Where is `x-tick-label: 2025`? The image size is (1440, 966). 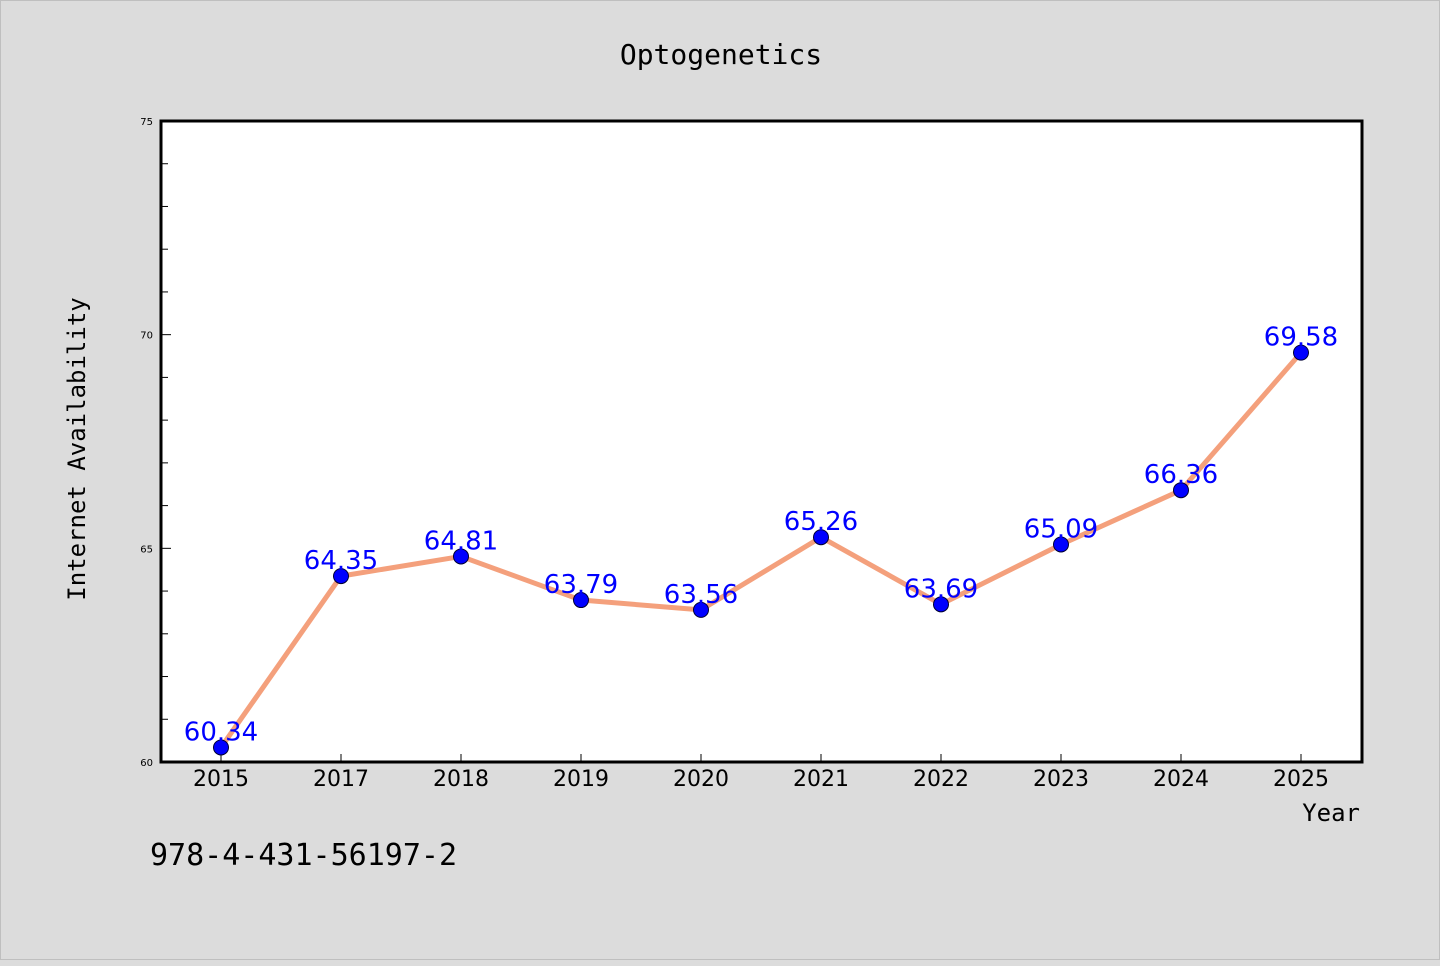 x-tick-label: 2025 is located at coordinates (1301, 779).